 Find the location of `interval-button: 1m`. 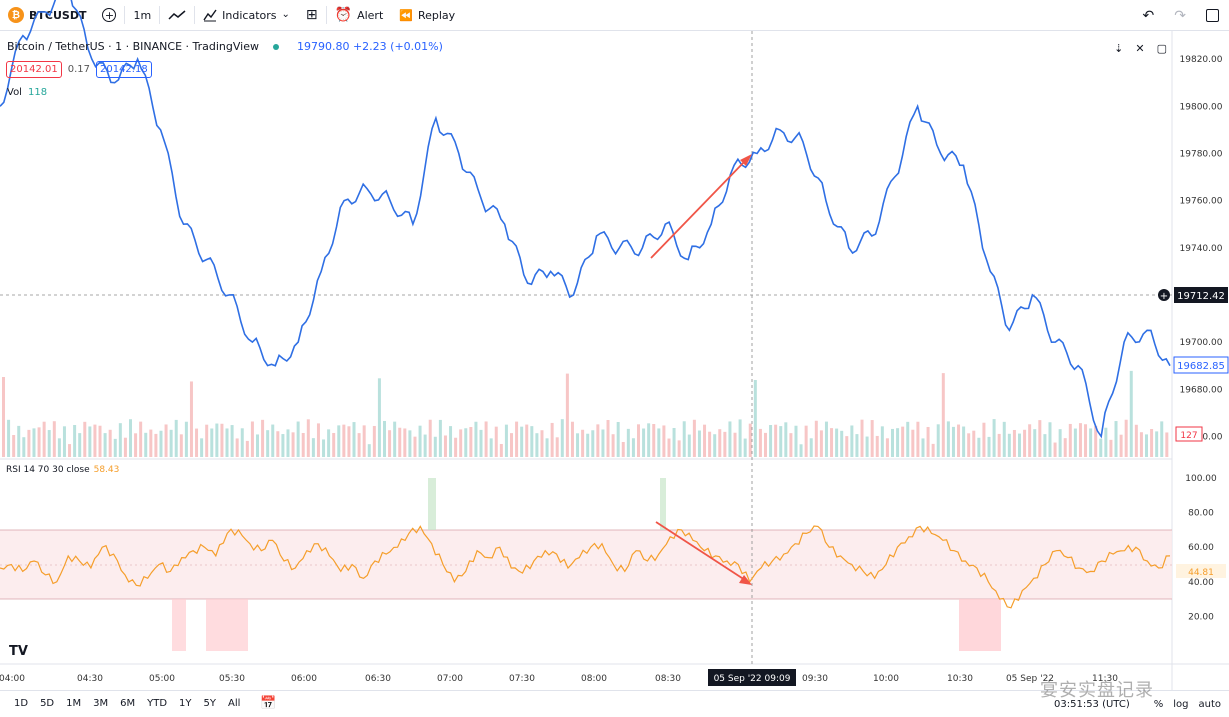

interval-button: 1m is located at coordinates (142, 15).